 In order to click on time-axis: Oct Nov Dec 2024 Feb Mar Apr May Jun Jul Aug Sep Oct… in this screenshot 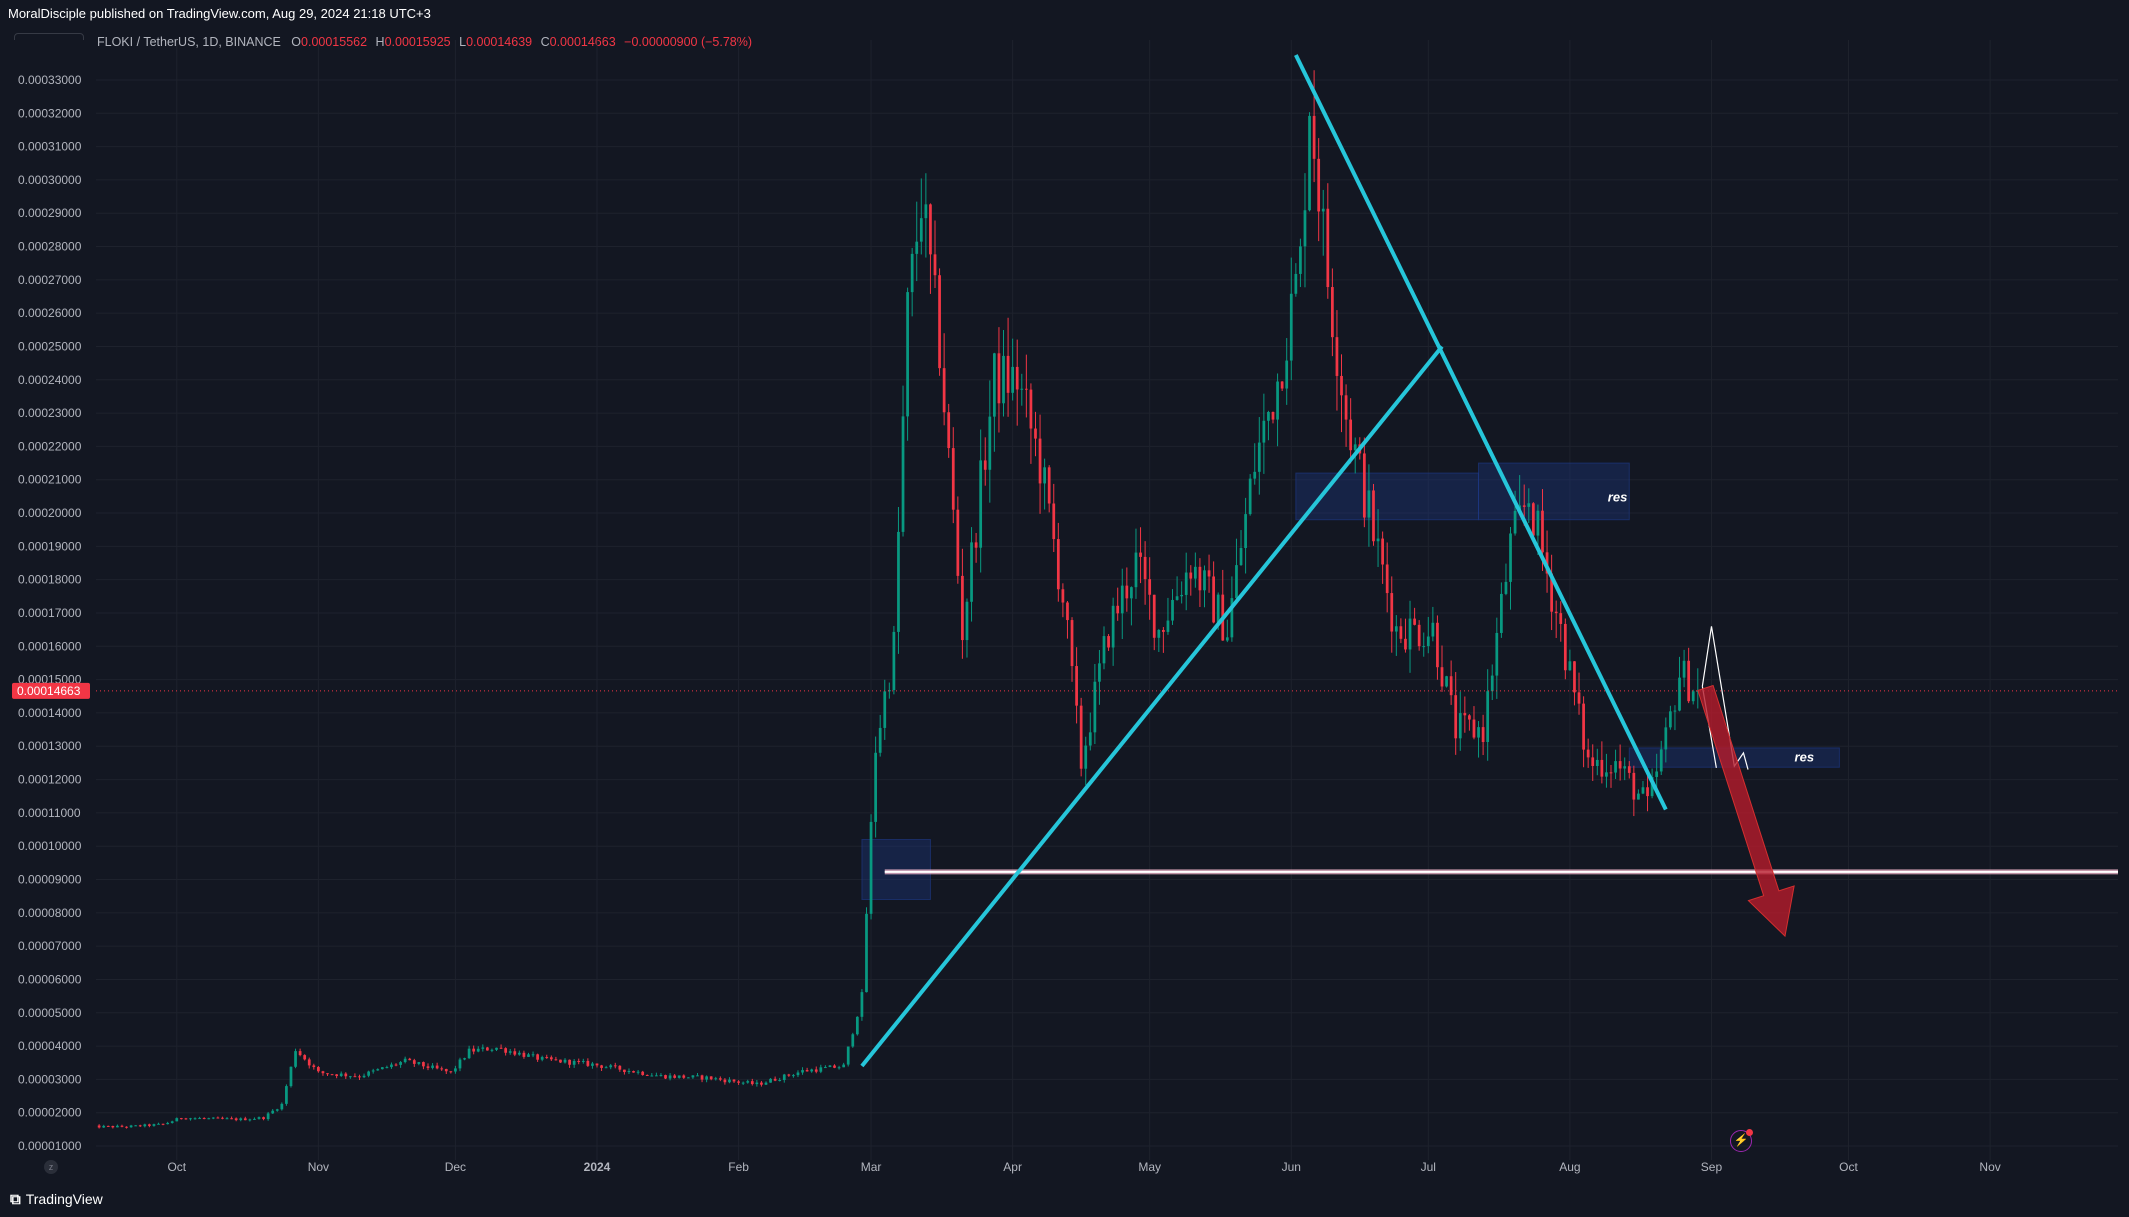, I will do `click(1083, 1167)`.